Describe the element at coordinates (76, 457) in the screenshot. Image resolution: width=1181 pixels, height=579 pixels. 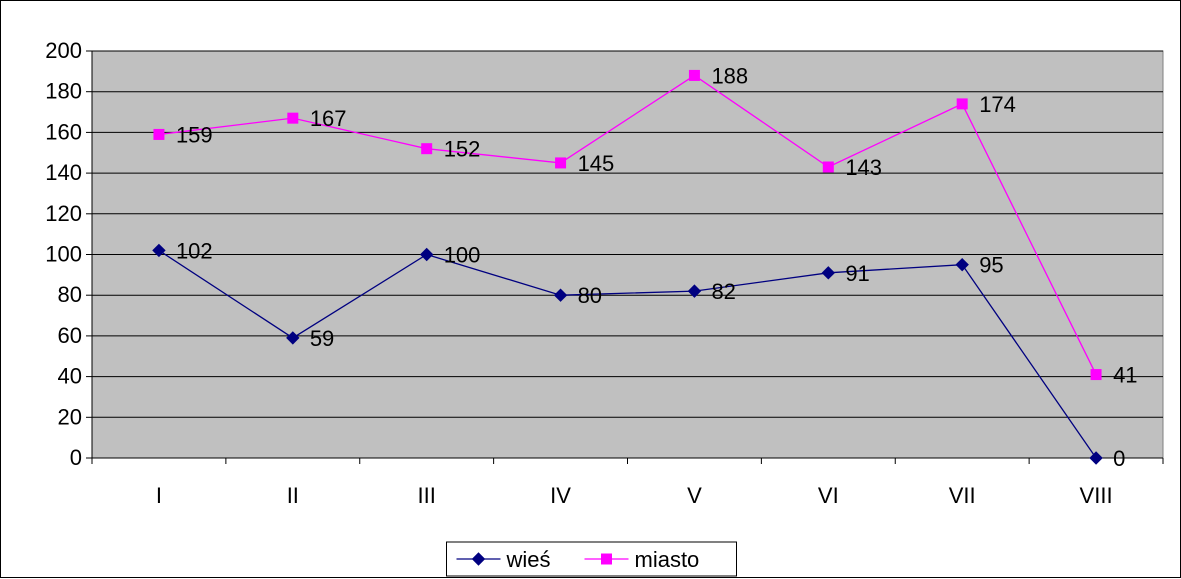
I see `y-tick-label: 0` at that location.